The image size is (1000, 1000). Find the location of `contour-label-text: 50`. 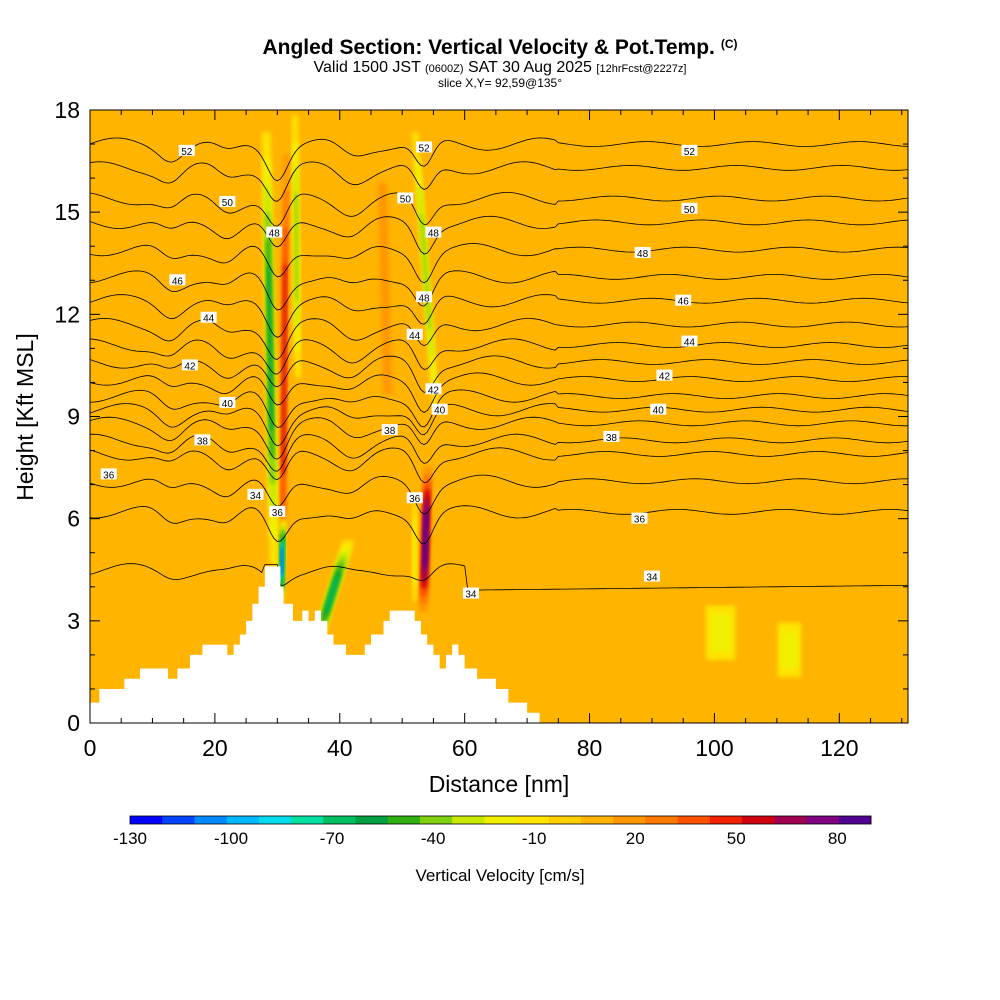

contour-label-text: 50 is located at coordinates (690, 210).